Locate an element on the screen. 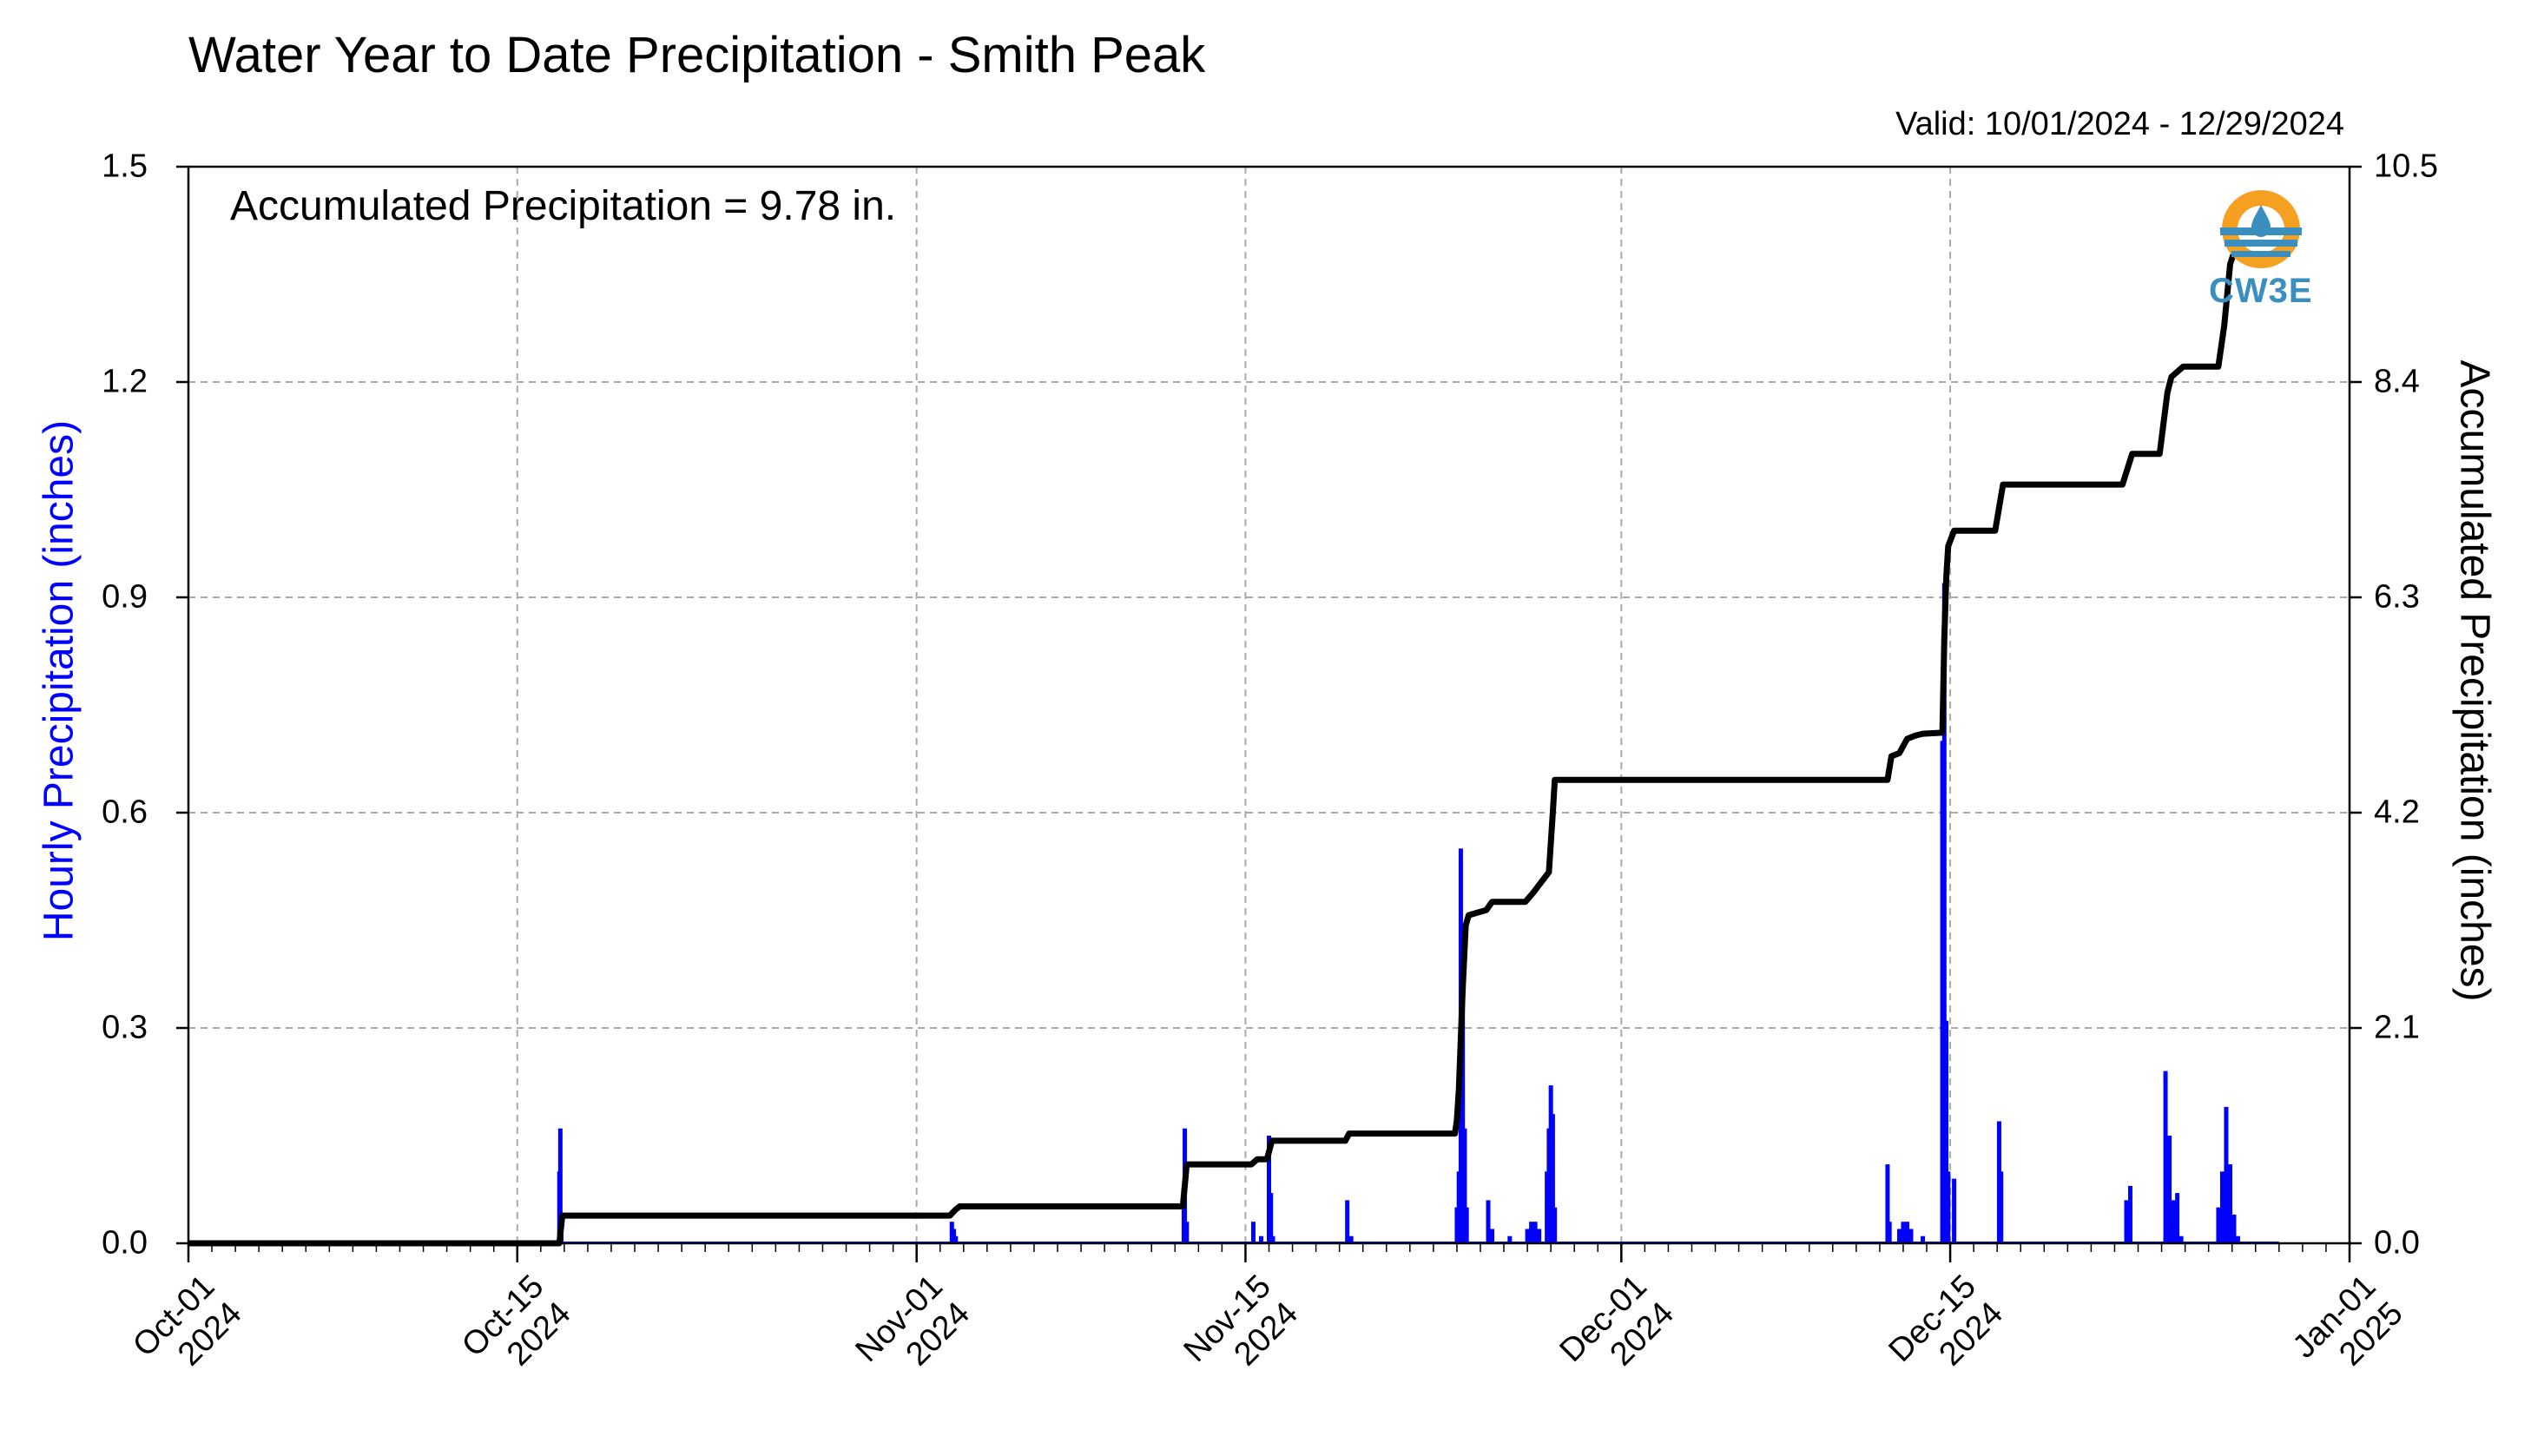 The width and height of the screenshot is (2531, 1456). y-left-tick-label: 1.5 is located at coordinates (125, 166).